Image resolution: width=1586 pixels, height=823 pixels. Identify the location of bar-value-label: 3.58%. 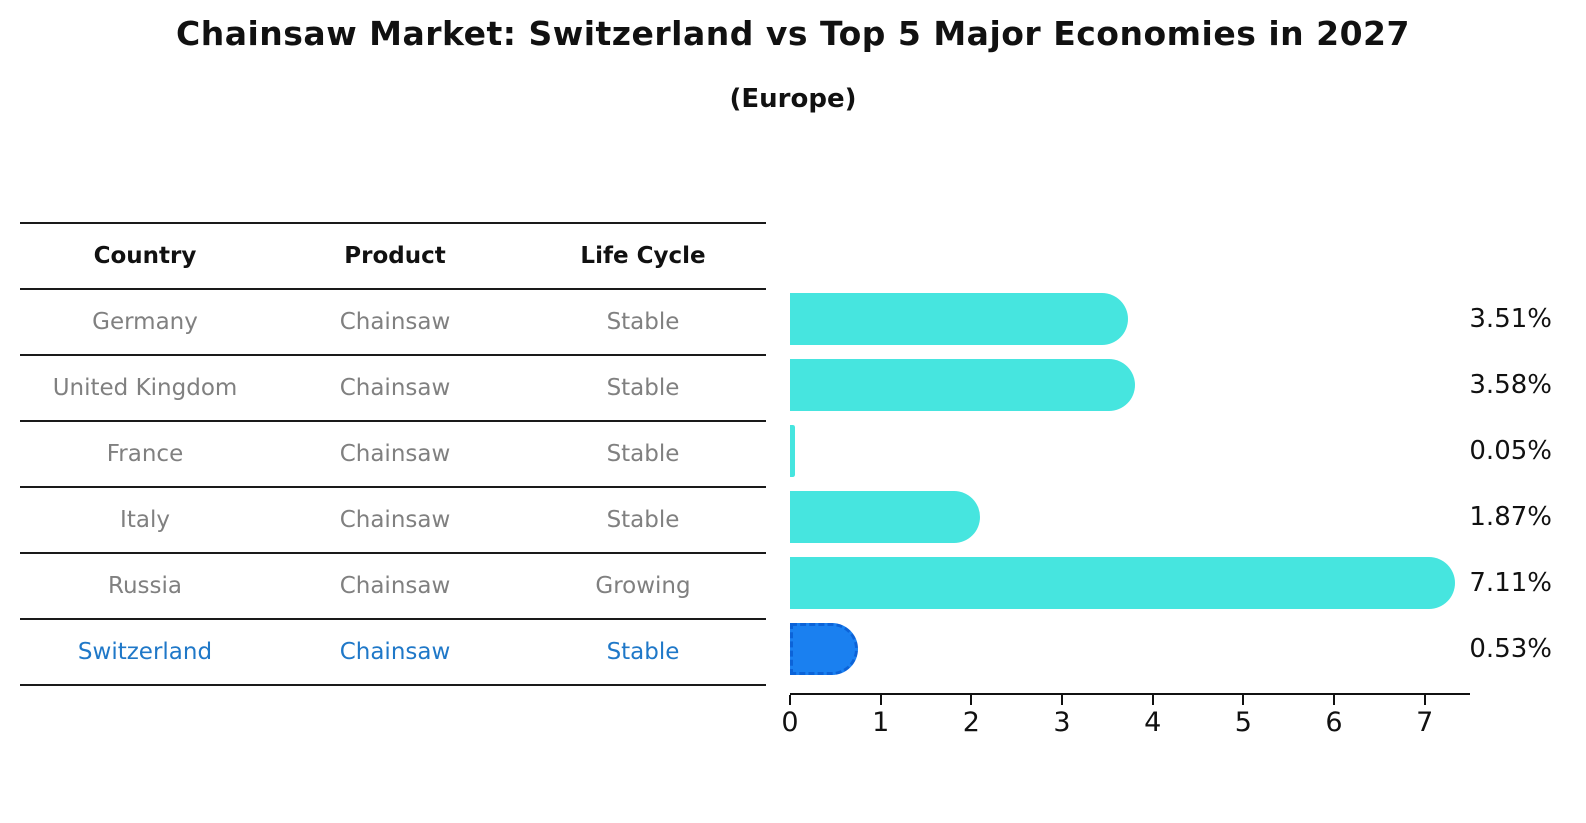
(1510, 385).